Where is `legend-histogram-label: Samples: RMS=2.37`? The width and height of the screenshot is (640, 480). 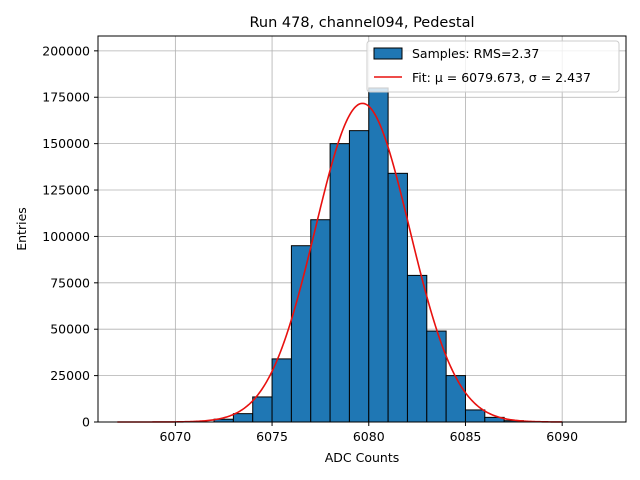 legend-histogram-label: Samples: RMS=2.37 is located at coordinates (475, 53).